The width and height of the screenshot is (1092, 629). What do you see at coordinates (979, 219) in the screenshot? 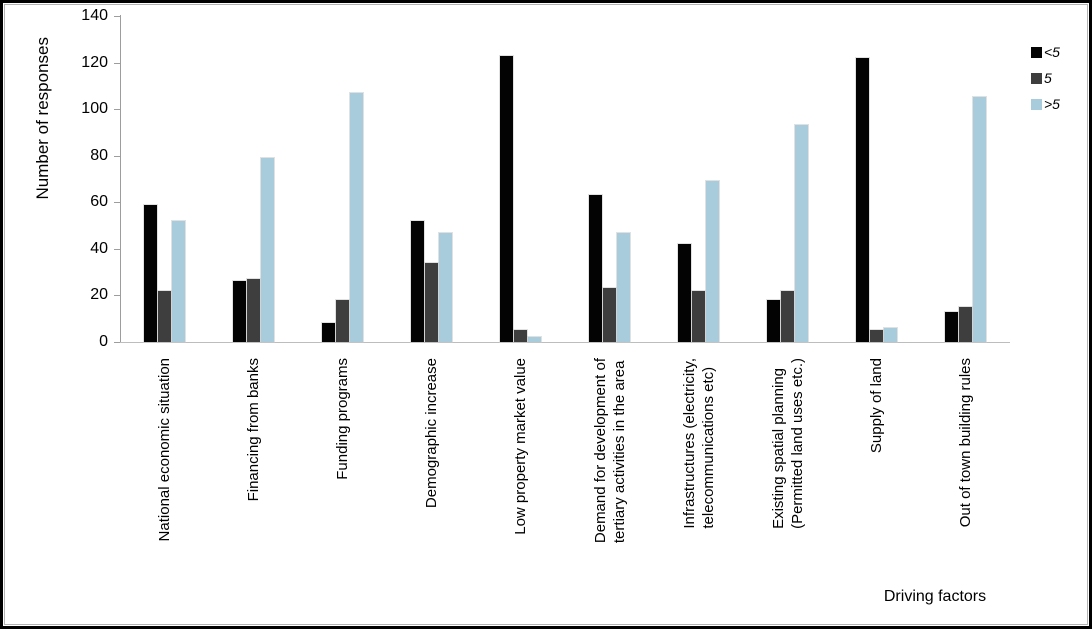
I see `bar->5-cat10` at bounding box center [979, 219].